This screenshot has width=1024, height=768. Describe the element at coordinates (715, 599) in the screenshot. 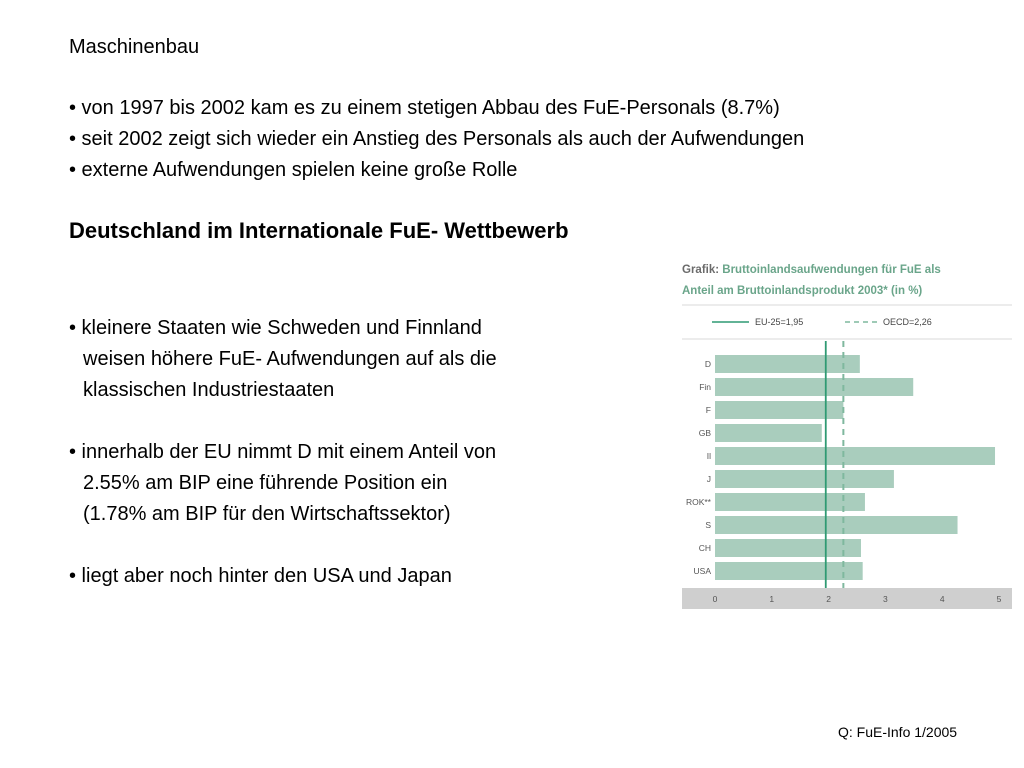

I see `x-tick-label: 0` at that location.